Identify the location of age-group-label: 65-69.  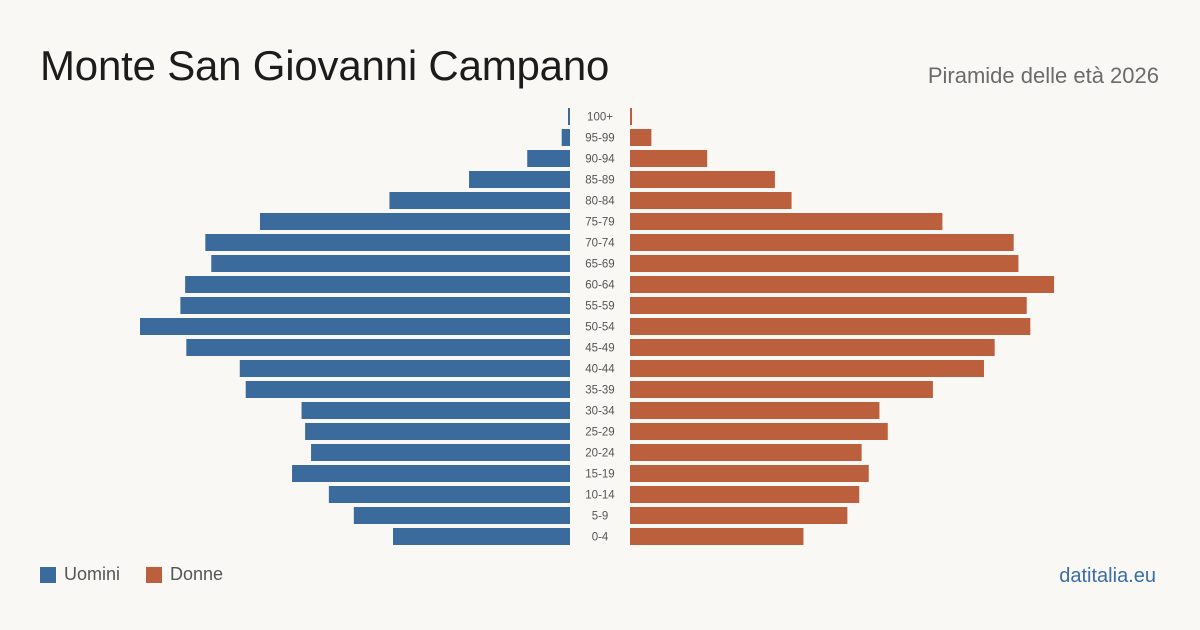
(599, 265).